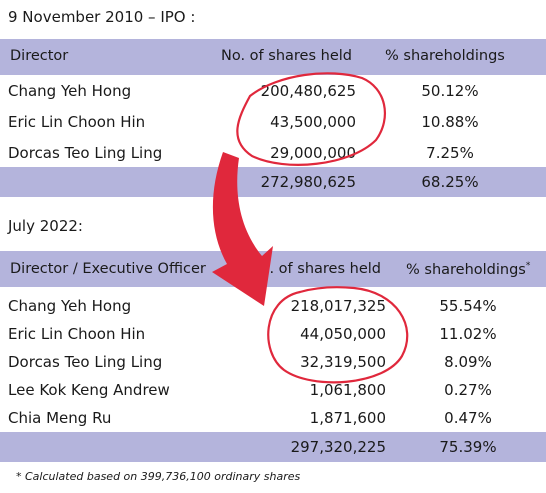 This screenshot has height=493, width=546. I want to click on y2022-row-pct: 0.27%, so click(468, 390).